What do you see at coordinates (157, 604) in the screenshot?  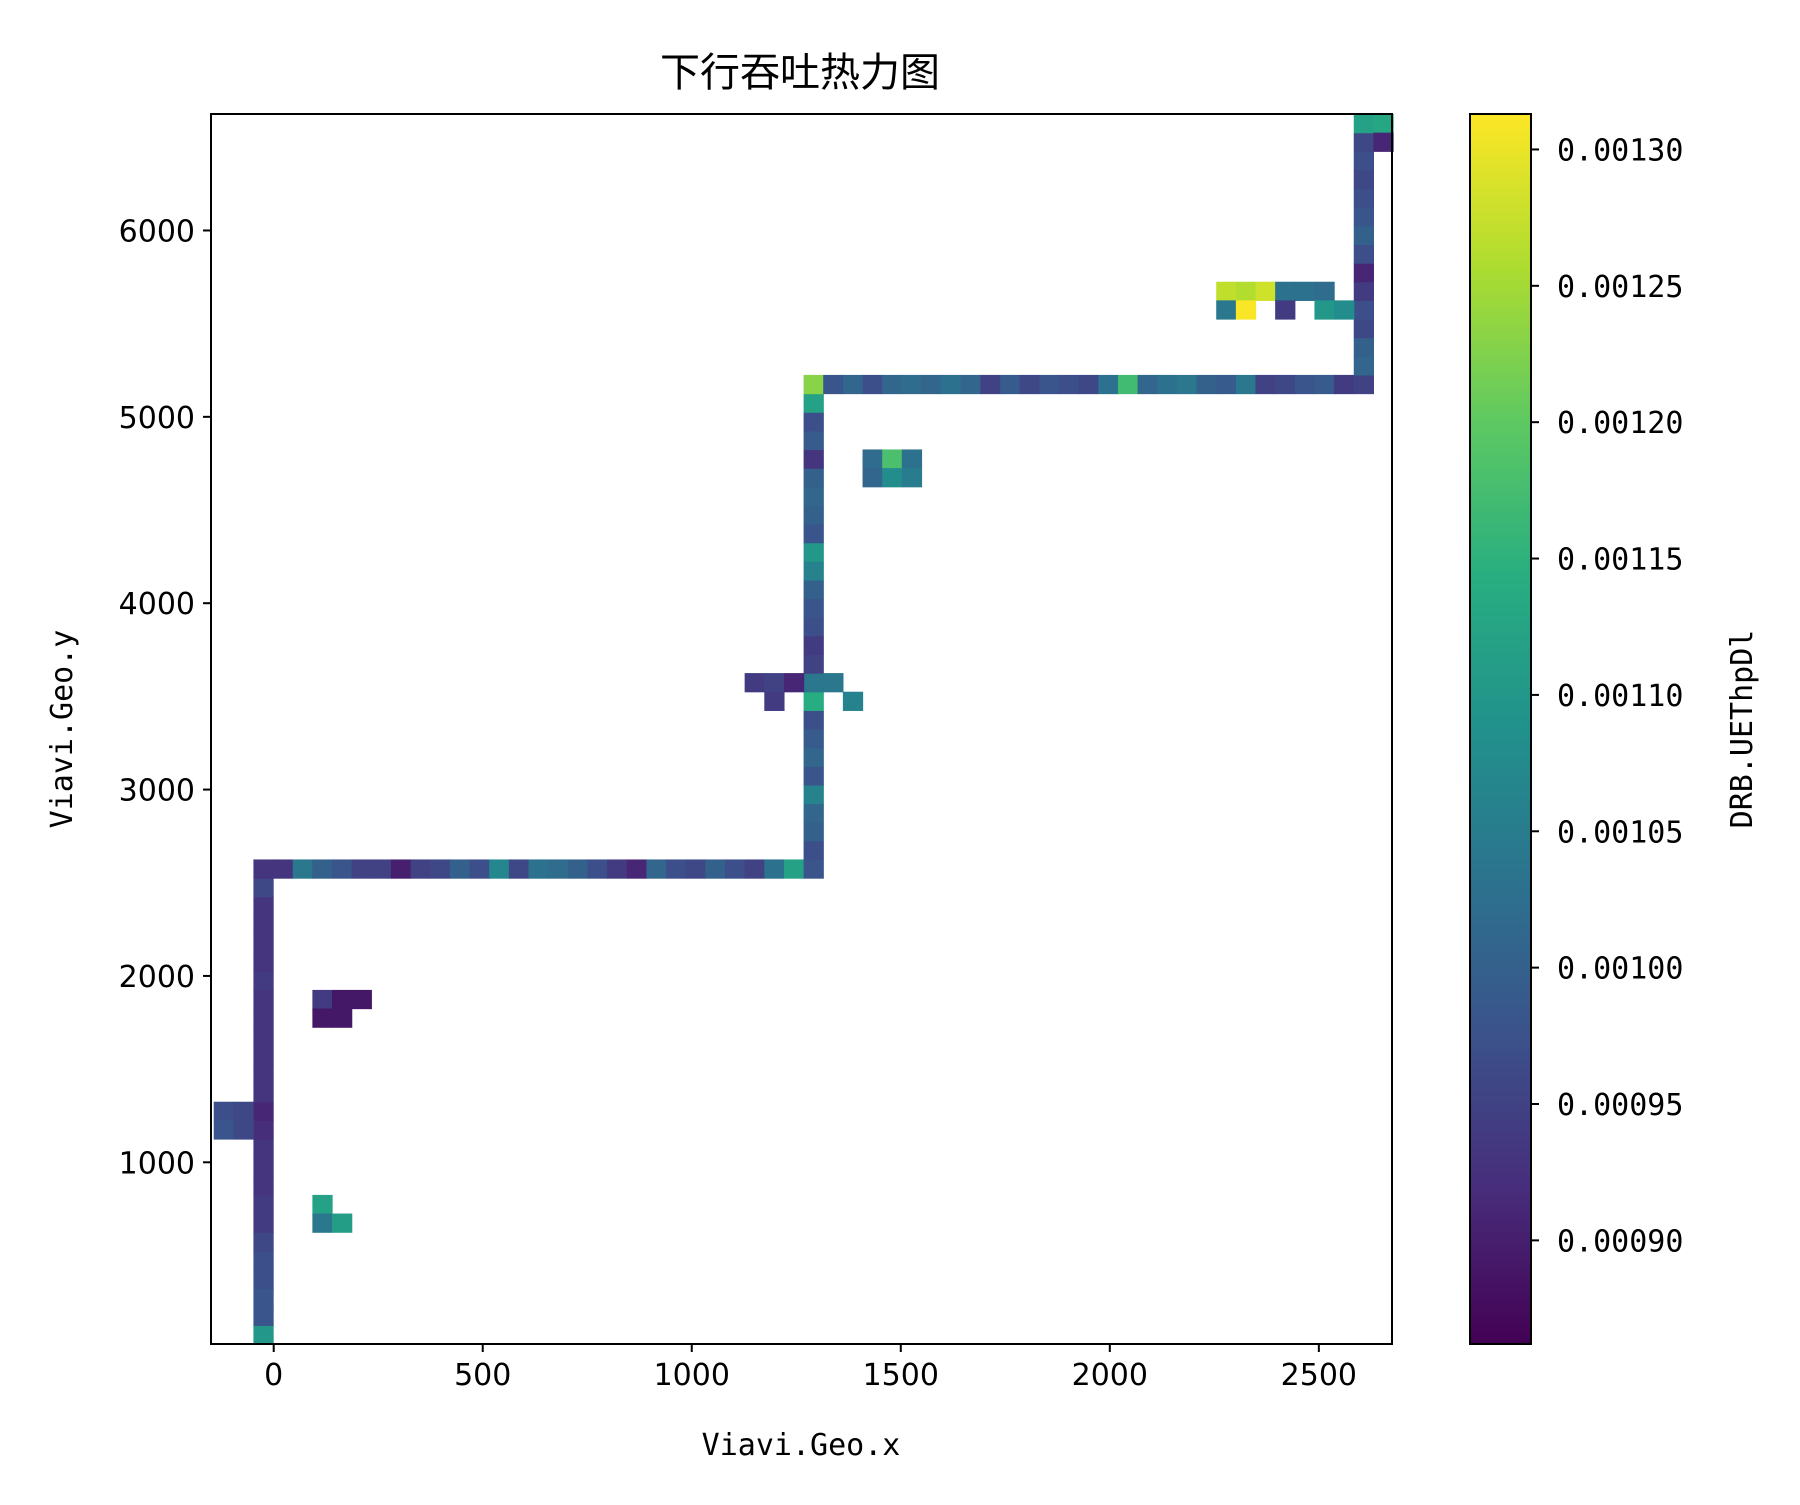 I see `y-tick-label: 4000` at bounding box center [157, 604].